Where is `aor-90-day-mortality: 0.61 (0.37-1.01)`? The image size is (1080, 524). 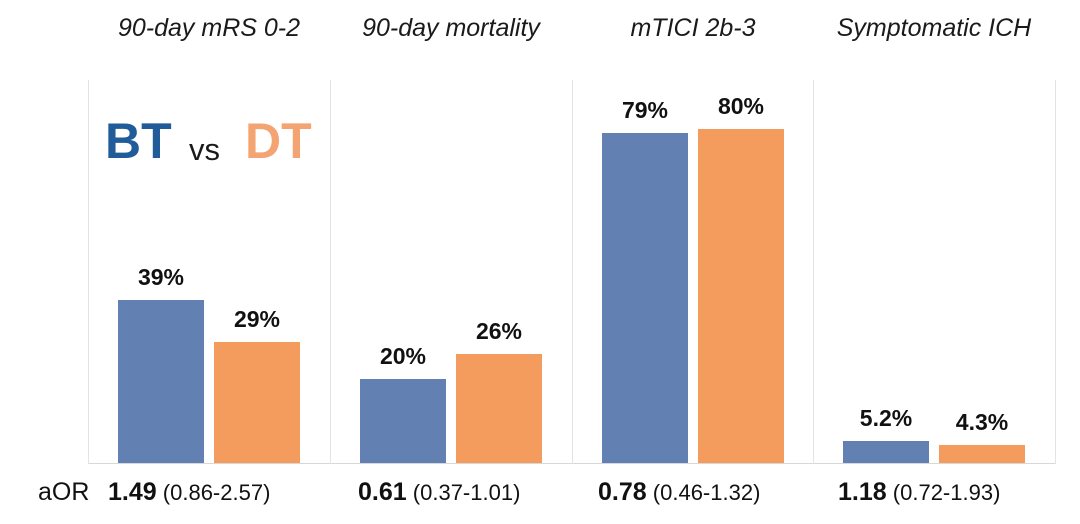 aor-90-day-mortality: 0.61 (0.37-1.01) is located at coordinates (439, 492).